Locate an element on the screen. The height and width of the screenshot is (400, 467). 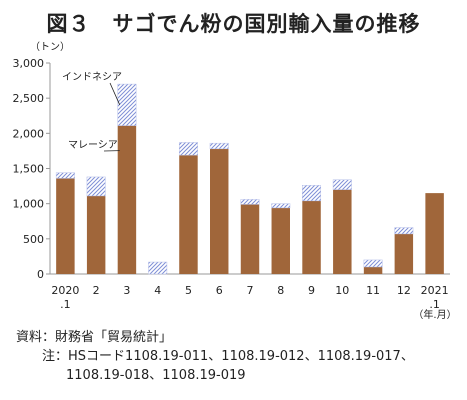
x-tick-label: 11 is located at coordinates (373, 290).